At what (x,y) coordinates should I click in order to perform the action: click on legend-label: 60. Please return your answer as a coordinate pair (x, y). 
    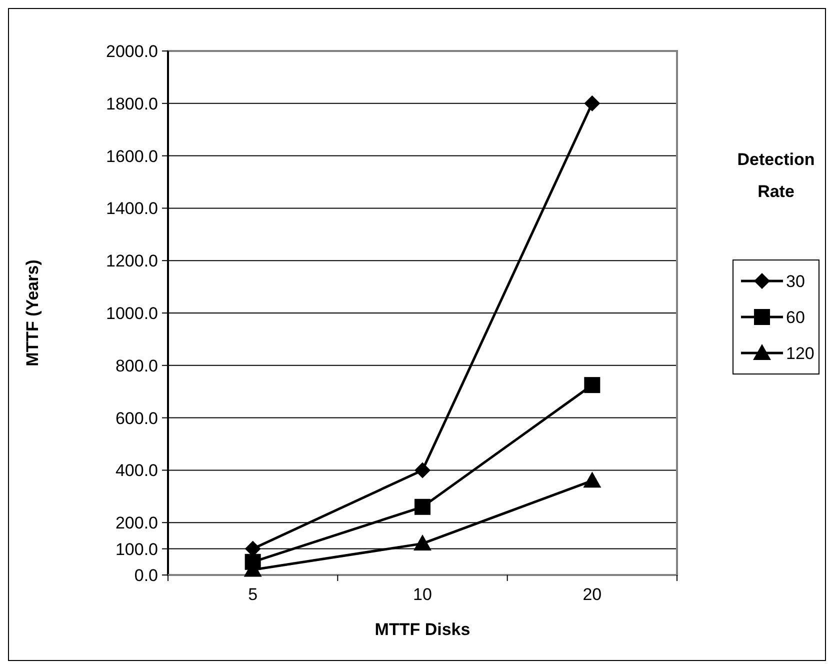
    Looking at the image, I should click on (795, 317).